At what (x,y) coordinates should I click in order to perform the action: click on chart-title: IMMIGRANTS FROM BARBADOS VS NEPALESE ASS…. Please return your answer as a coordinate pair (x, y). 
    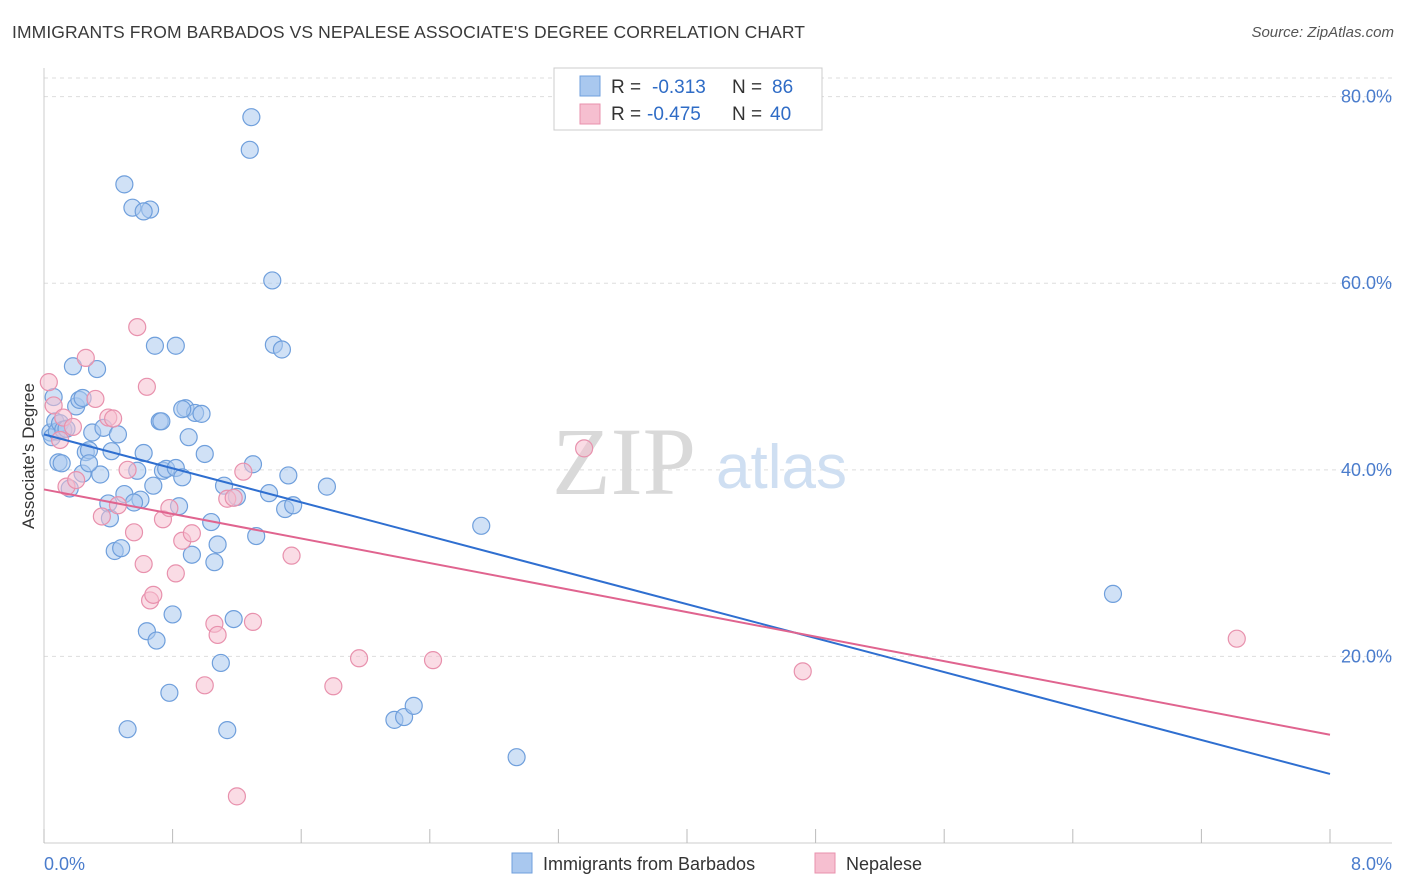
    Looking at the image, I should click on (409, 32).